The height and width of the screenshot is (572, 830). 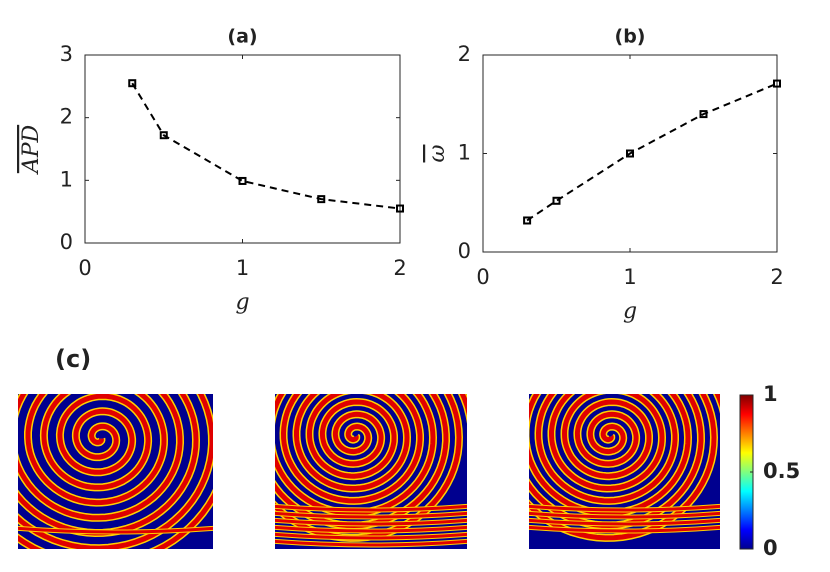 What do you see at coordinates (73, 359) in the screenshot?
I see `panel-label: (c)` at bounding box center [73, 359].